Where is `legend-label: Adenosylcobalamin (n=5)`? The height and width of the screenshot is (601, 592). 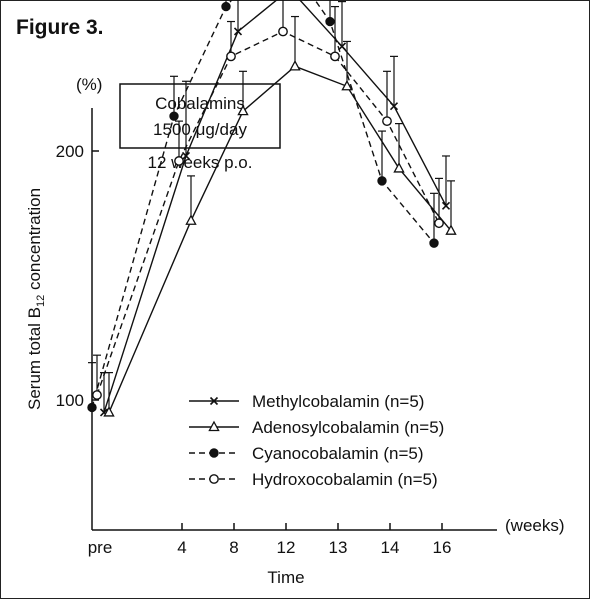
legend-label: Adenosylcobalamin (n=5) is located at coordinates (348, 427).